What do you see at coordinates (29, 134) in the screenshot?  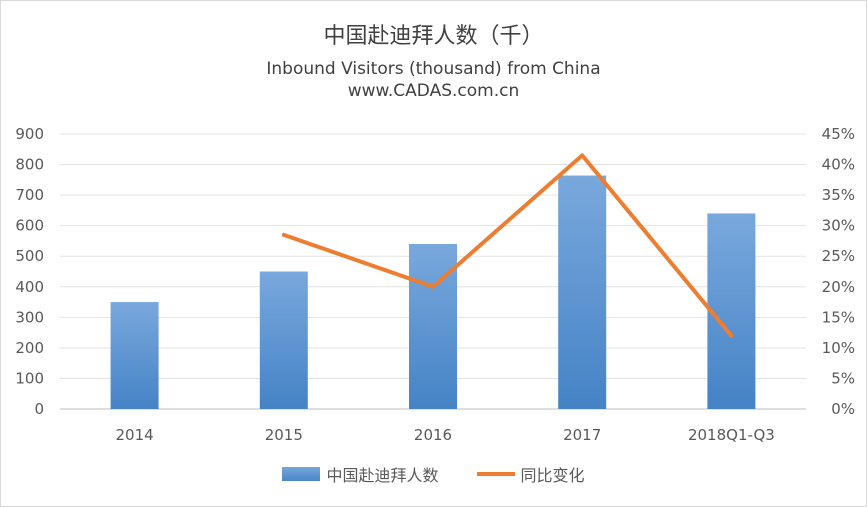 I see `y-tick-label: 900` at bounding box center [29, 134].